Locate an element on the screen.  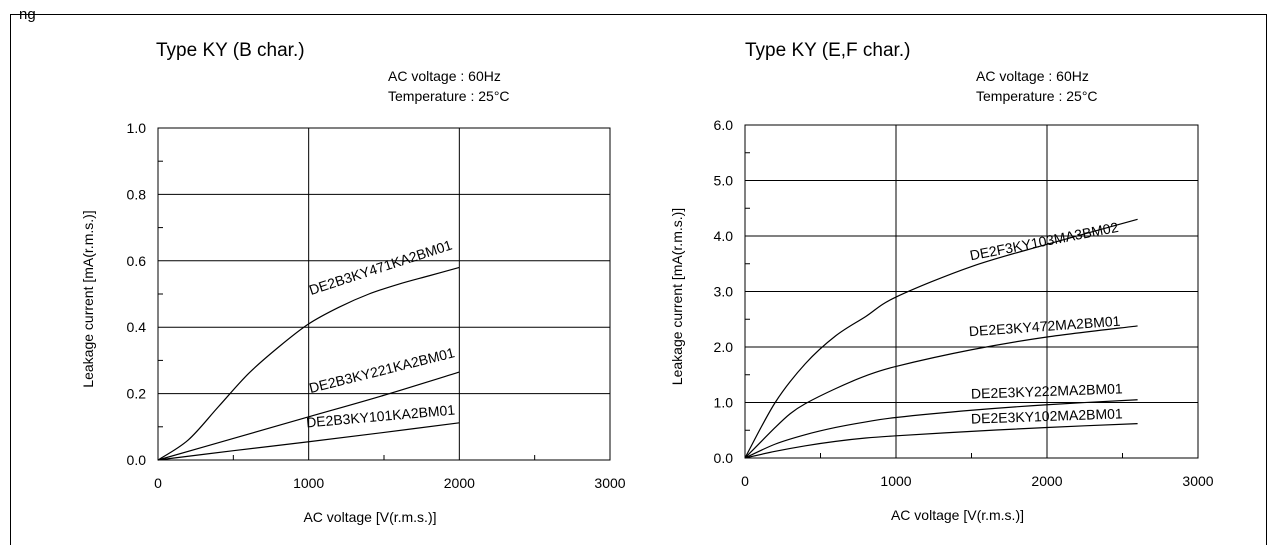
y-tick-label: 0.2 is located at coordinates (137, 394).